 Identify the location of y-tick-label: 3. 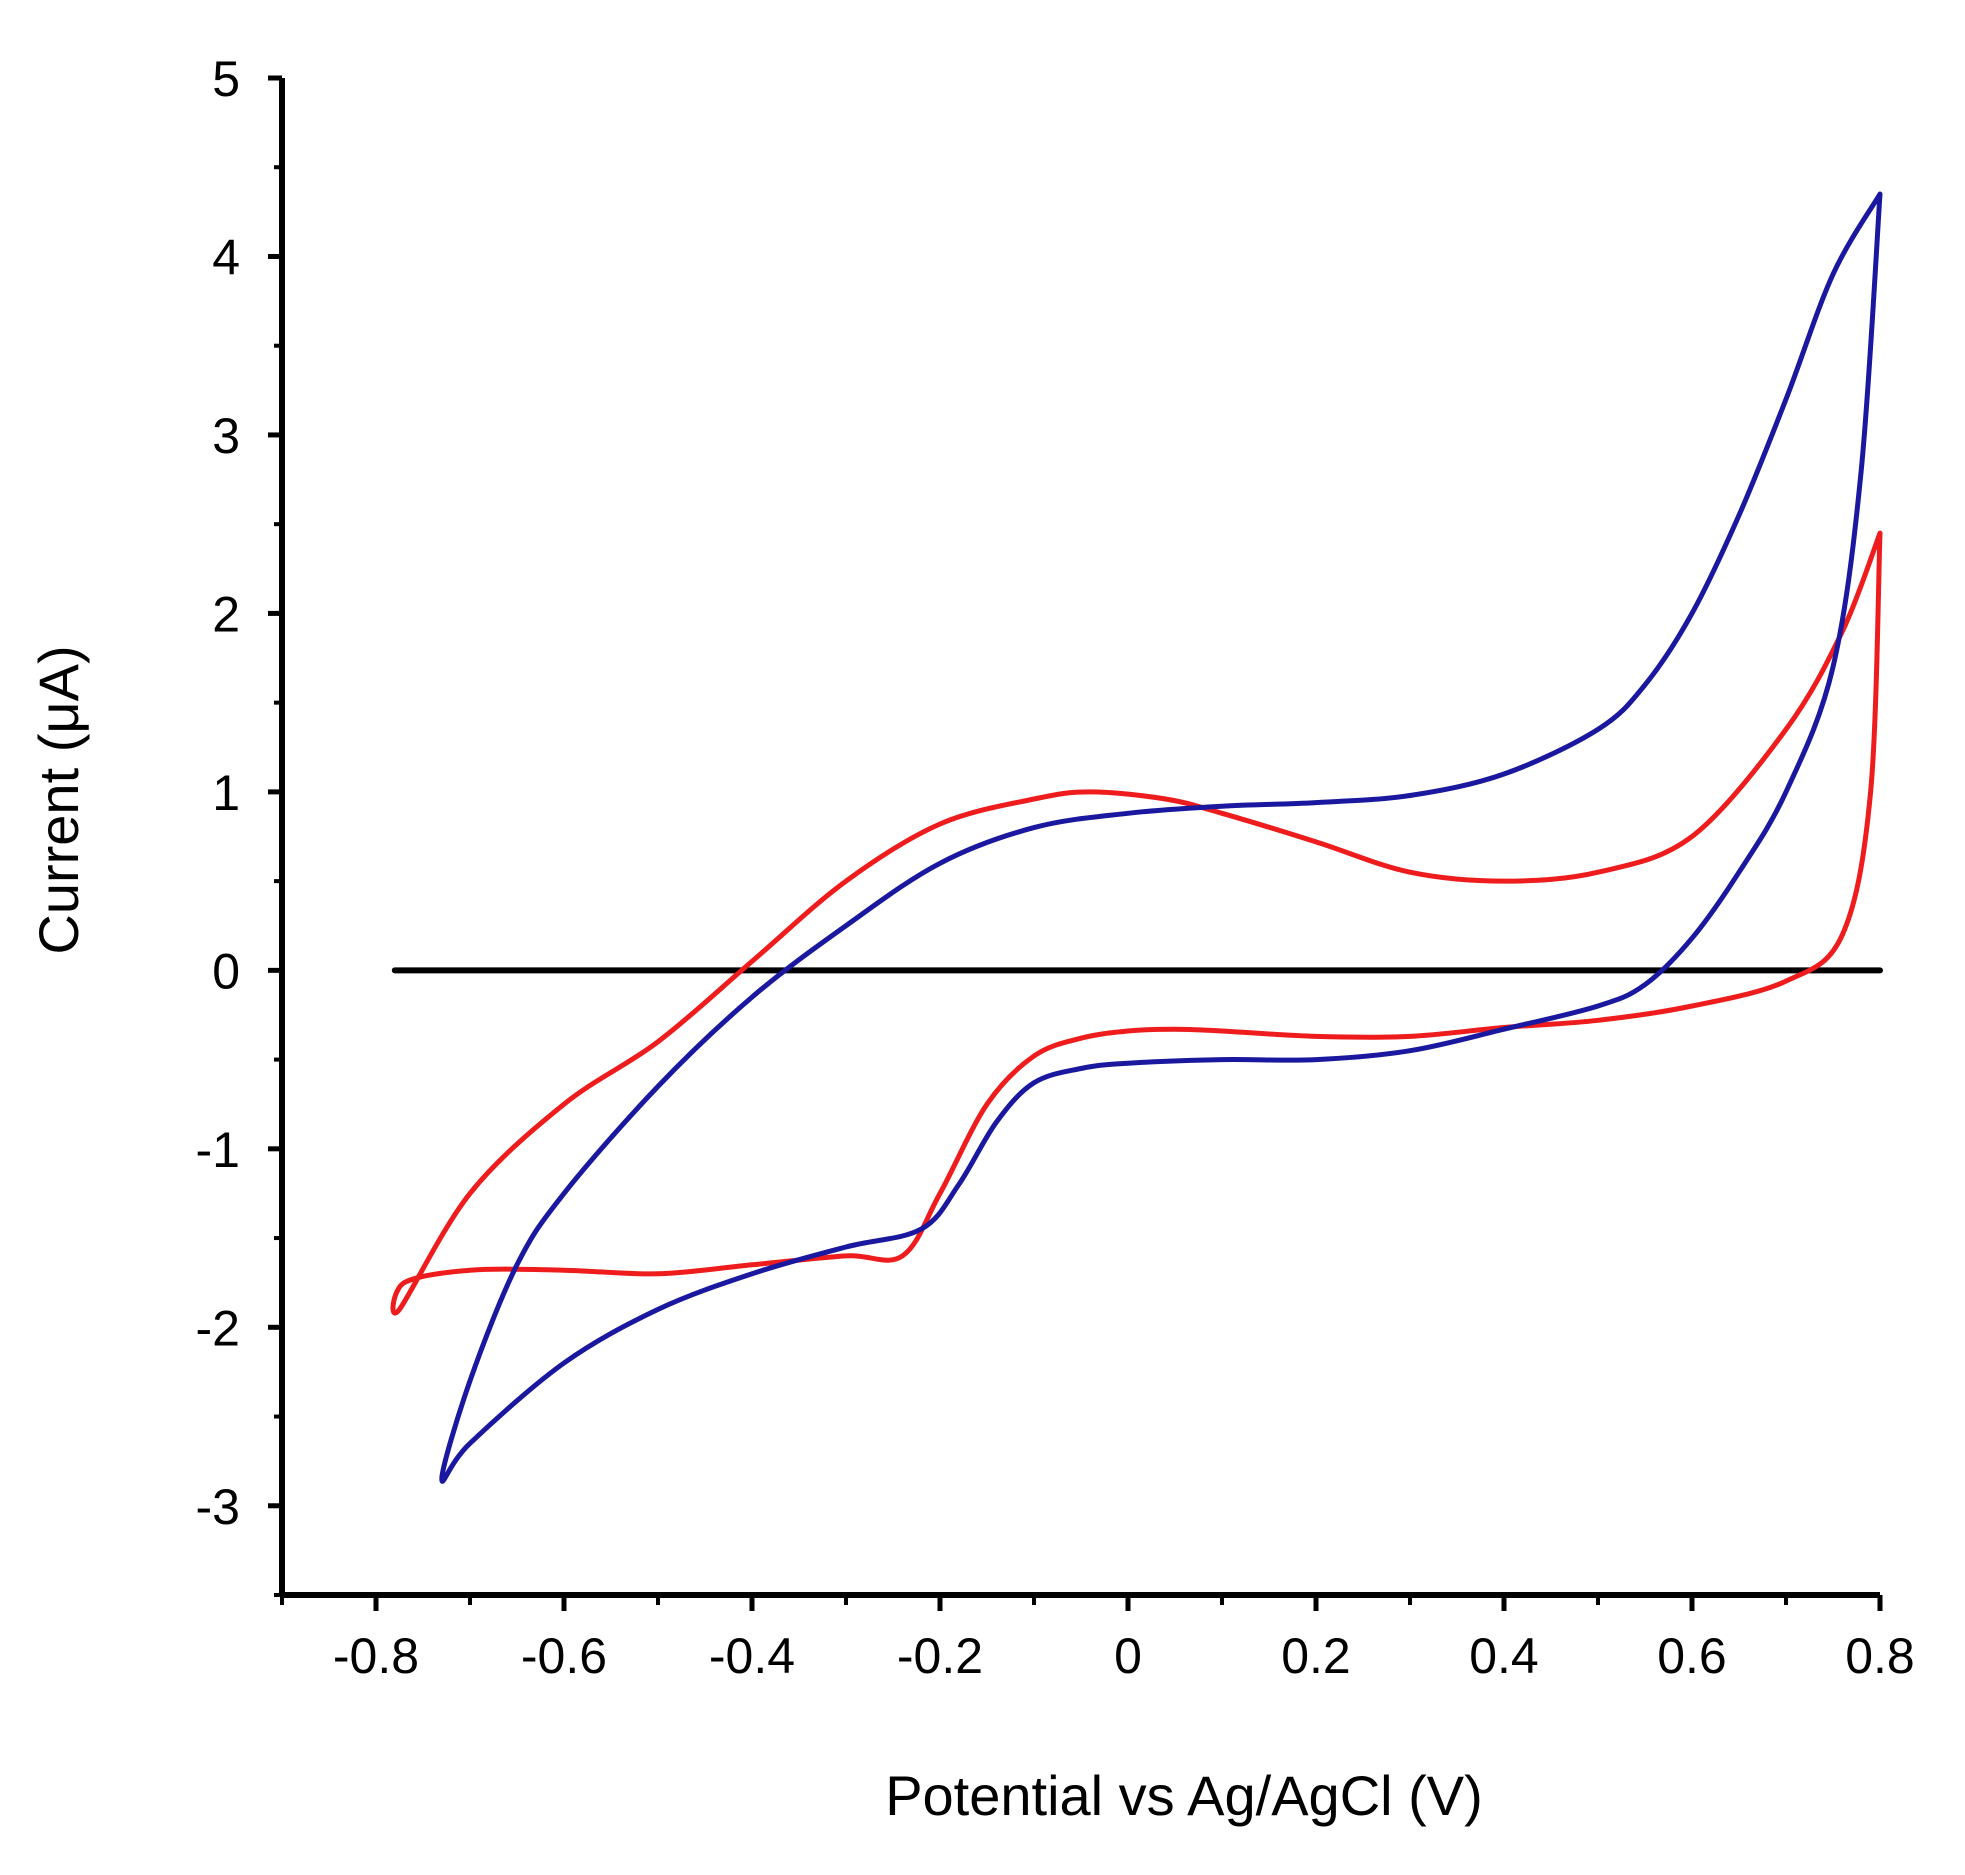
(226, 436).